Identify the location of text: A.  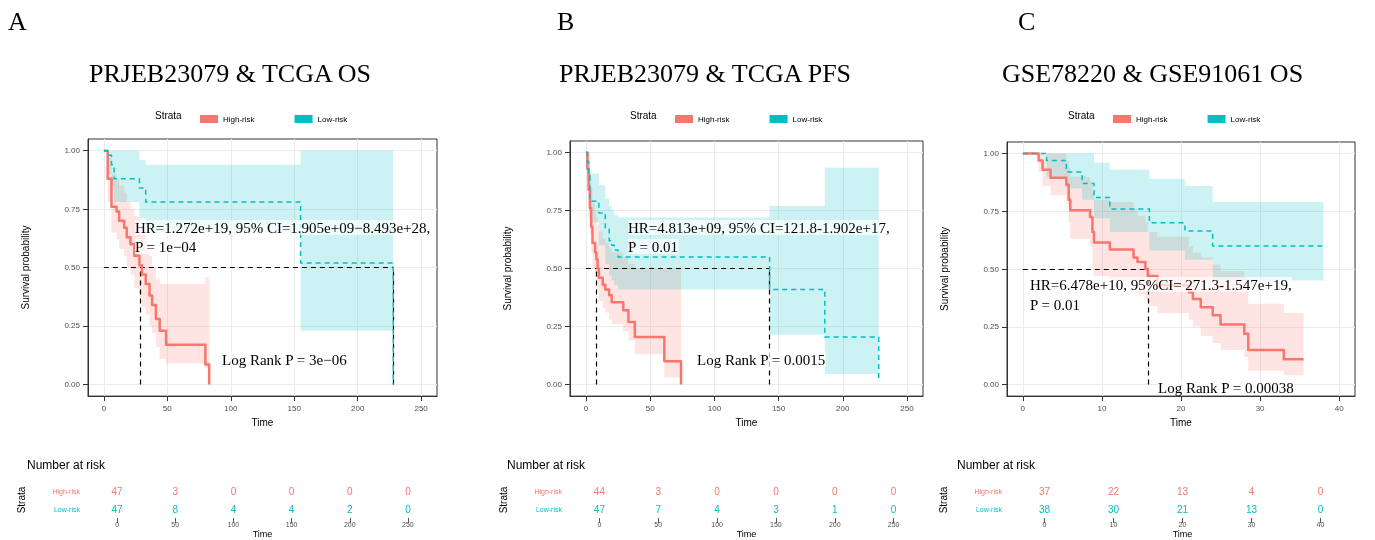
(17, 21).